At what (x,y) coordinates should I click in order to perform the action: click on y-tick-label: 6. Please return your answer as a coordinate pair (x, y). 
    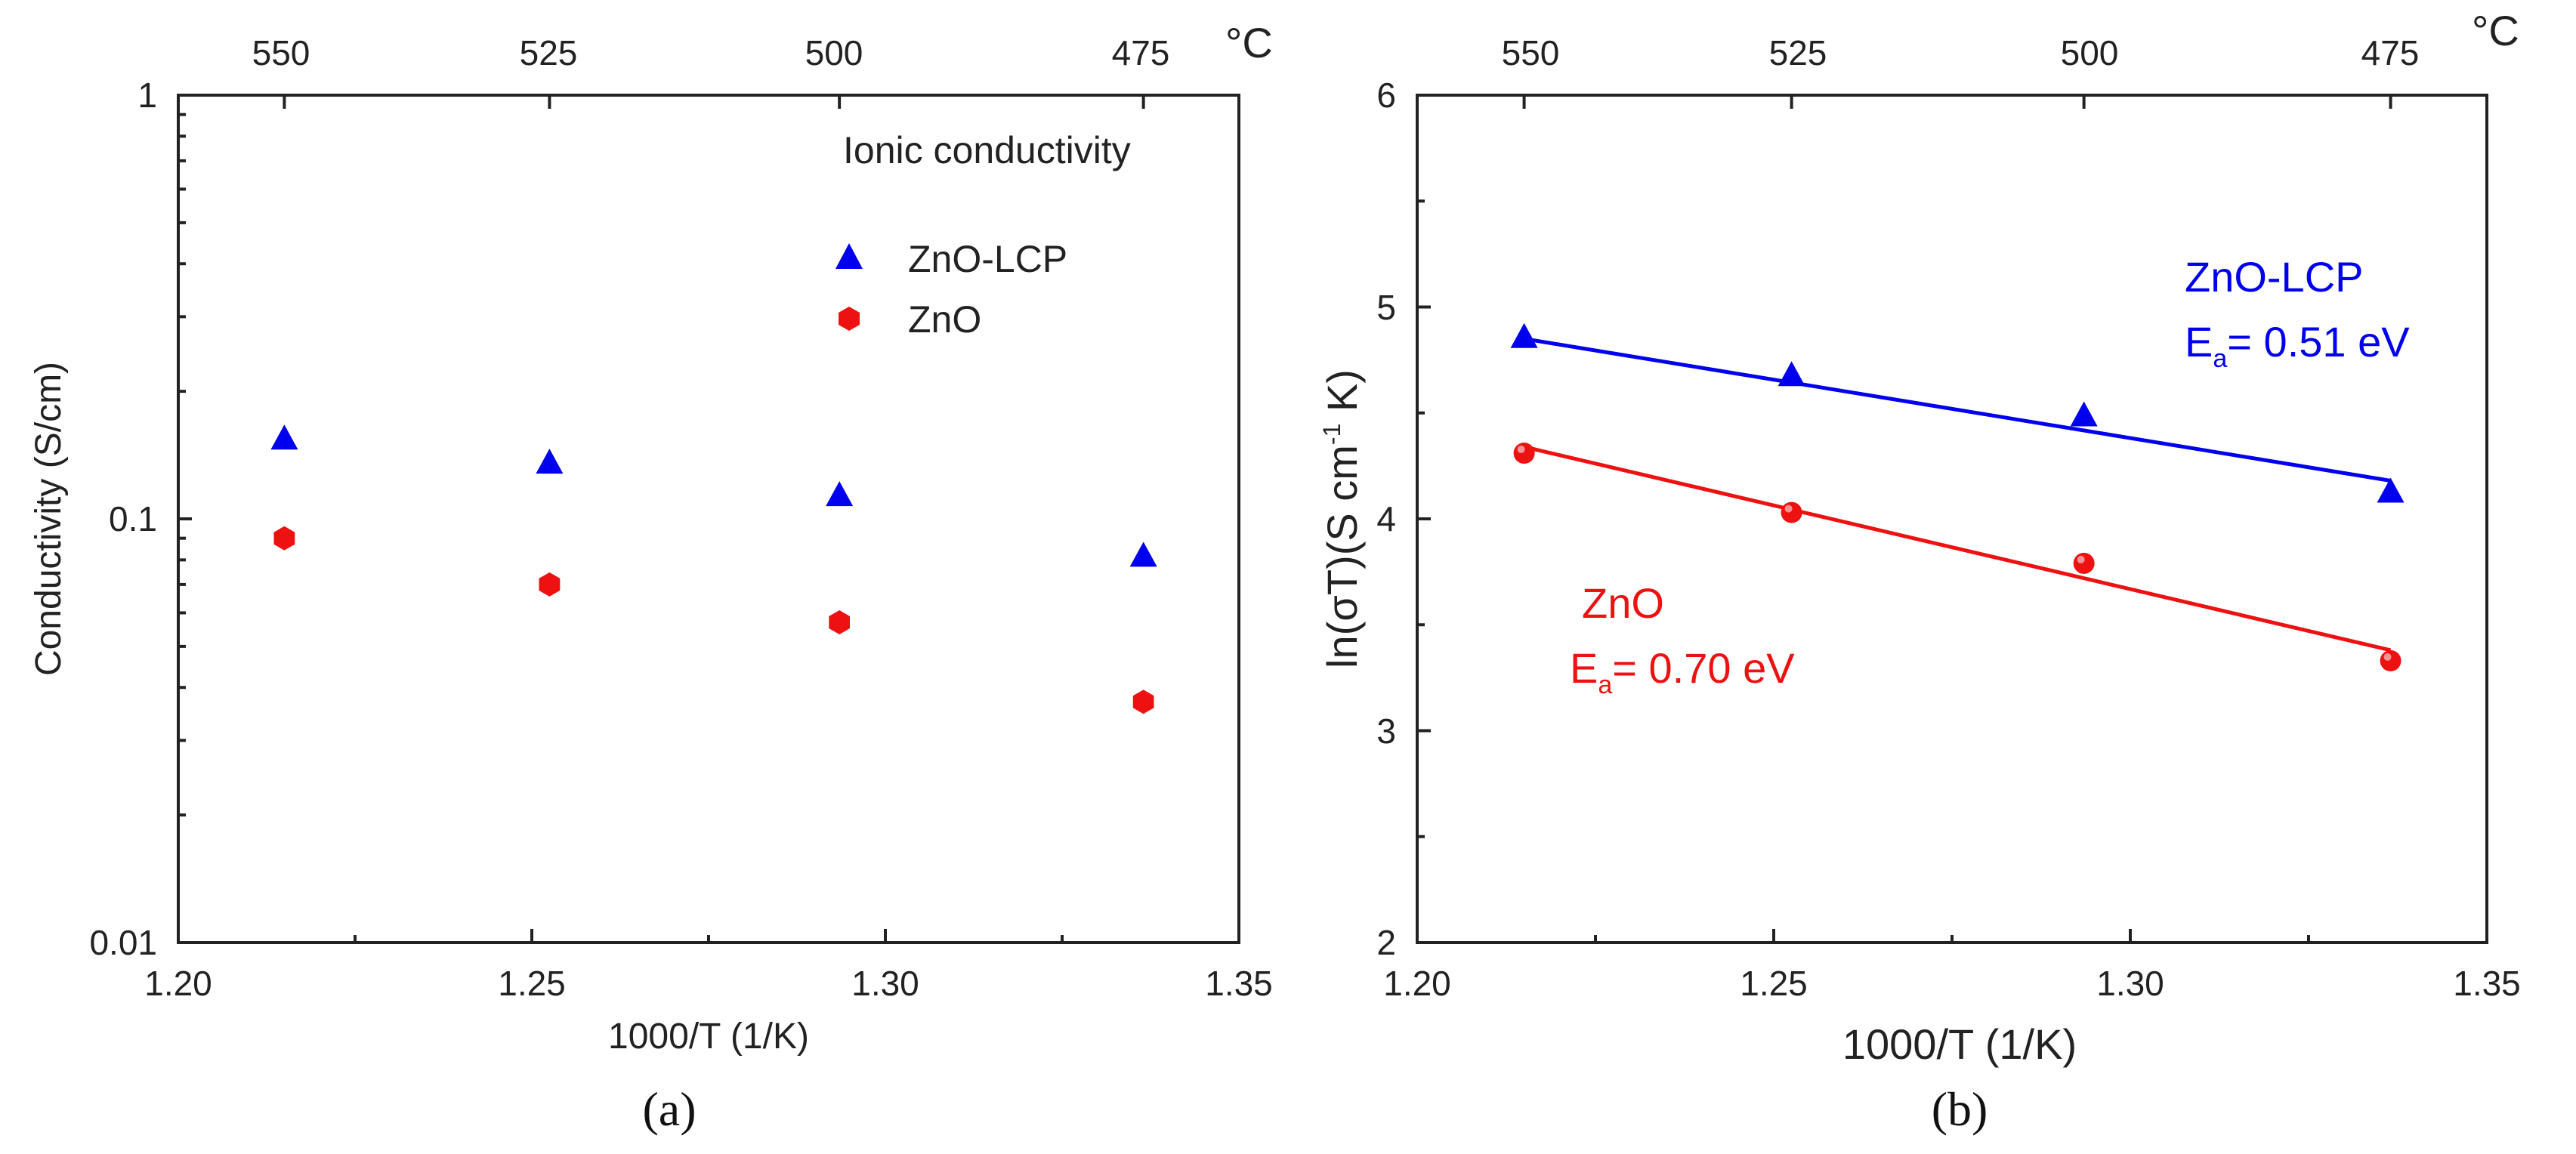
    Looking at the image, I should click on (1386, 95).